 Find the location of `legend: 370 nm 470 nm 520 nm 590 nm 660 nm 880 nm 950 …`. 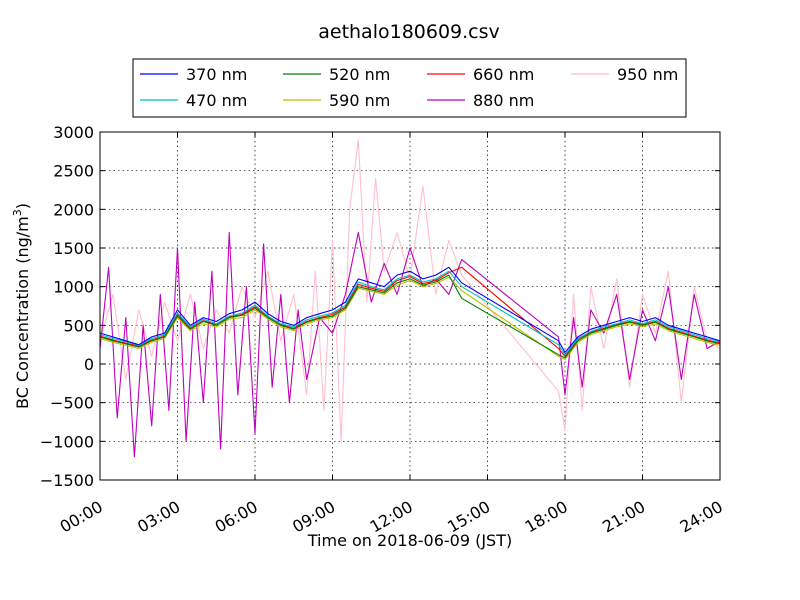

legend: 370 nm 470 nm 520 nm 590 nm 660 nm 880 nm 950 … is located at coordinates (409, 88).